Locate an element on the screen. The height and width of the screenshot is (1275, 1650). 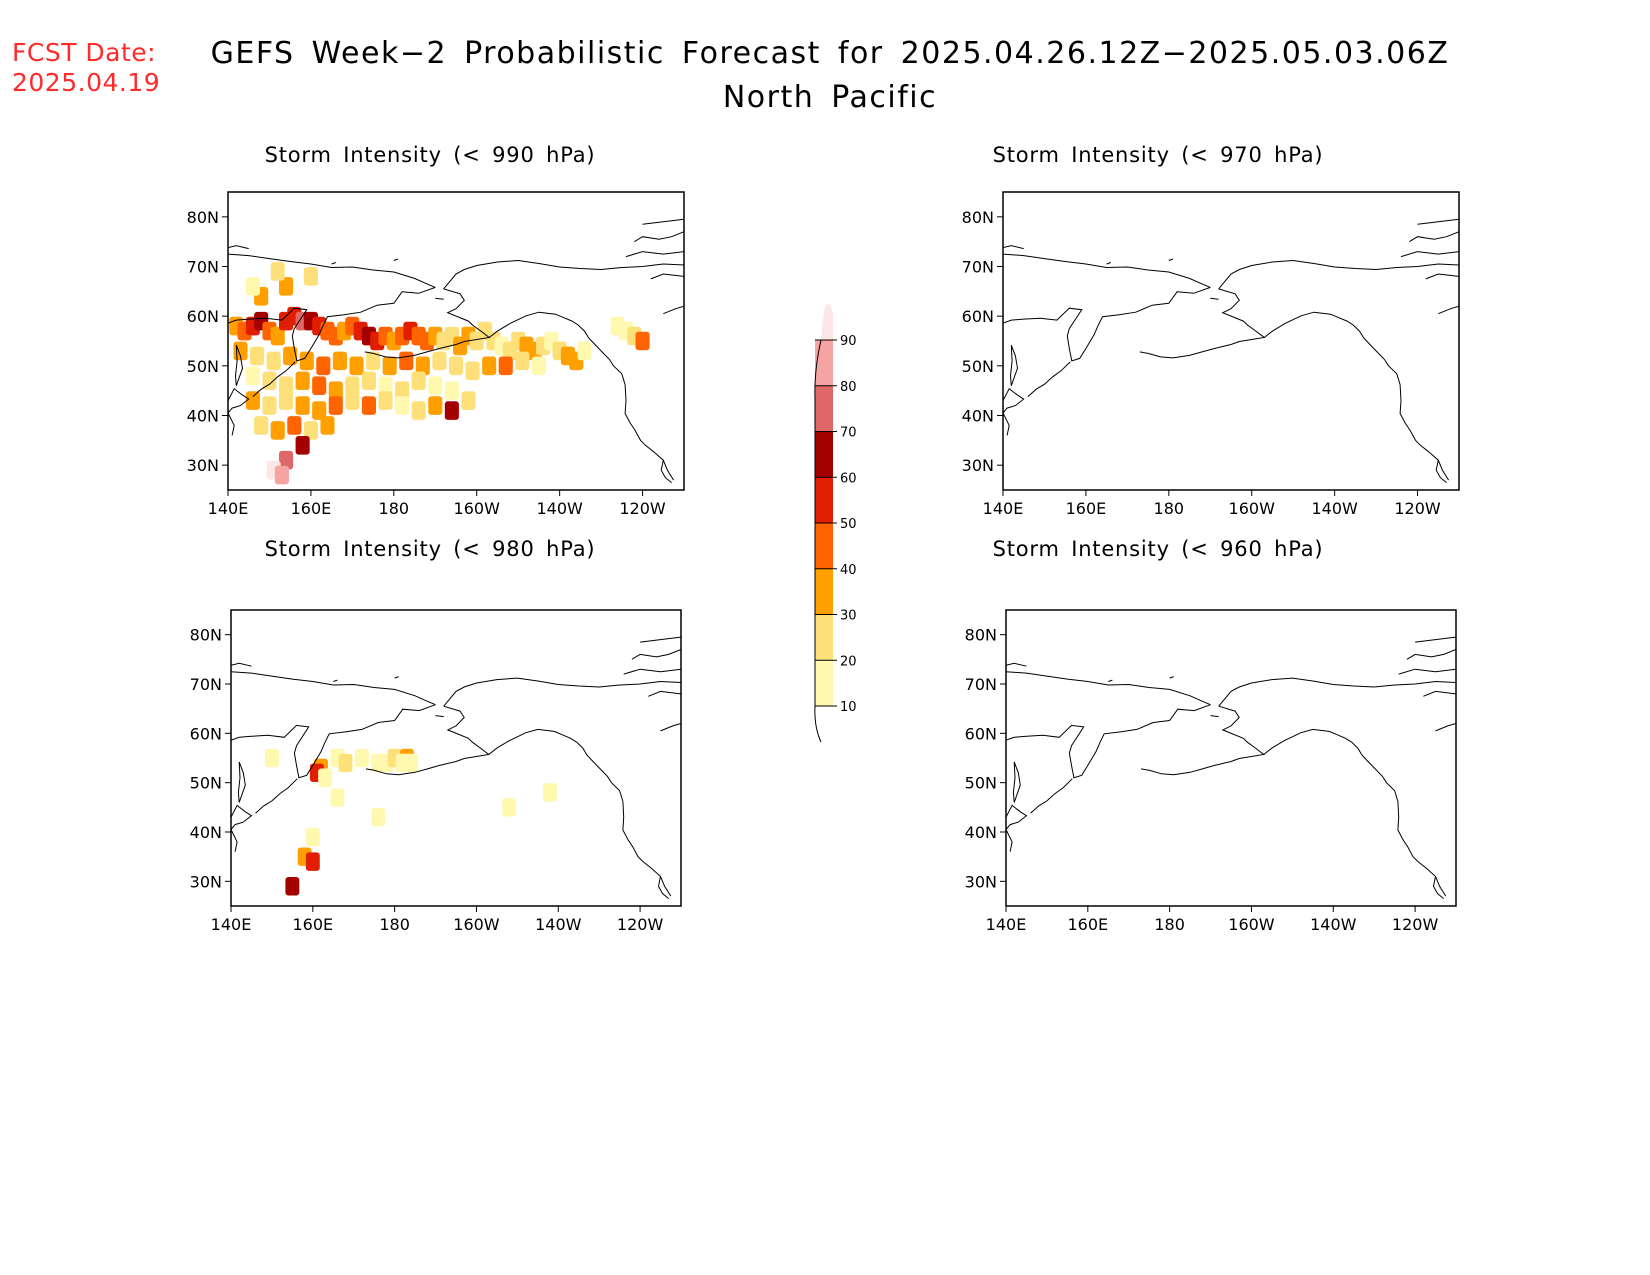
lon-tick-label: 180 is located at coordinates (1169, 508).